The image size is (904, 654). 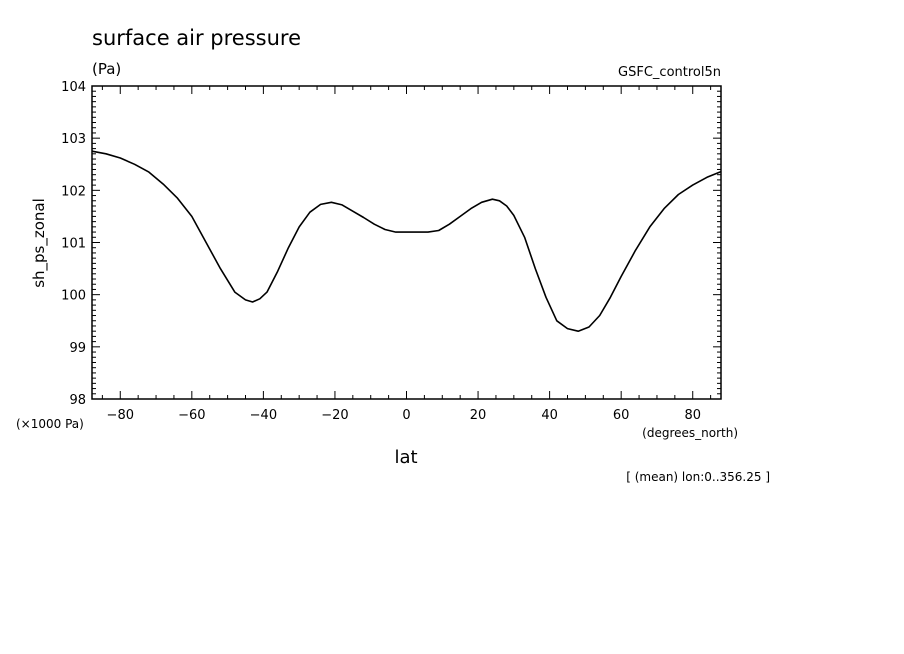 What do you see at coordinates (73, 296) in the screenshot?
I see `y-tick-label: 100` at bounding box center [73, 296].